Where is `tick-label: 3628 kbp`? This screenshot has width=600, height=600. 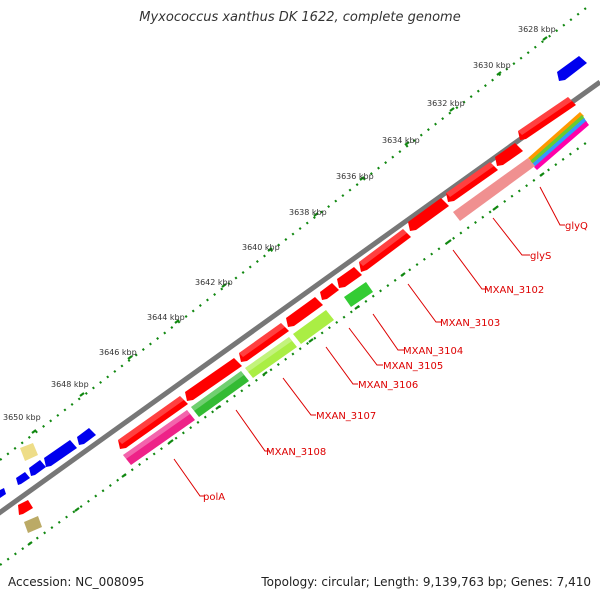
tick-label: 3628 kbp is located at coordinates (537, 29).